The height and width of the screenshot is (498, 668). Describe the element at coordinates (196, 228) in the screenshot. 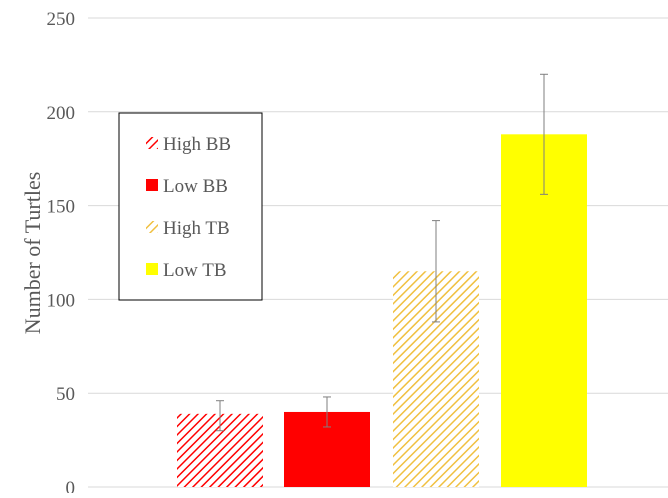

I see `legend-label: High TB` at that location.